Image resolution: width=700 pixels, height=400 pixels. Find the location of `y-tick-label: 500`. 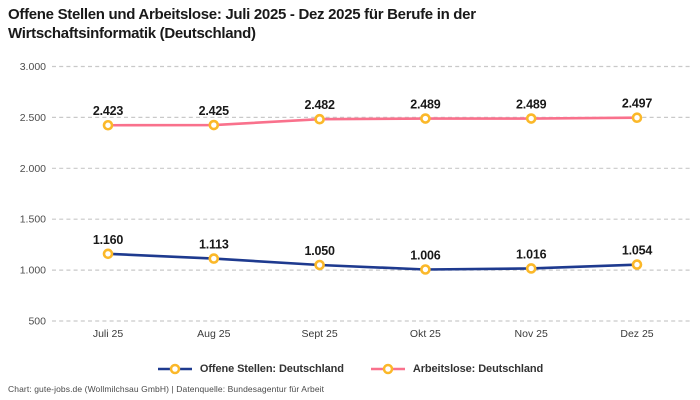

y-tick-label: 500 is located at coordinates (37, 322).